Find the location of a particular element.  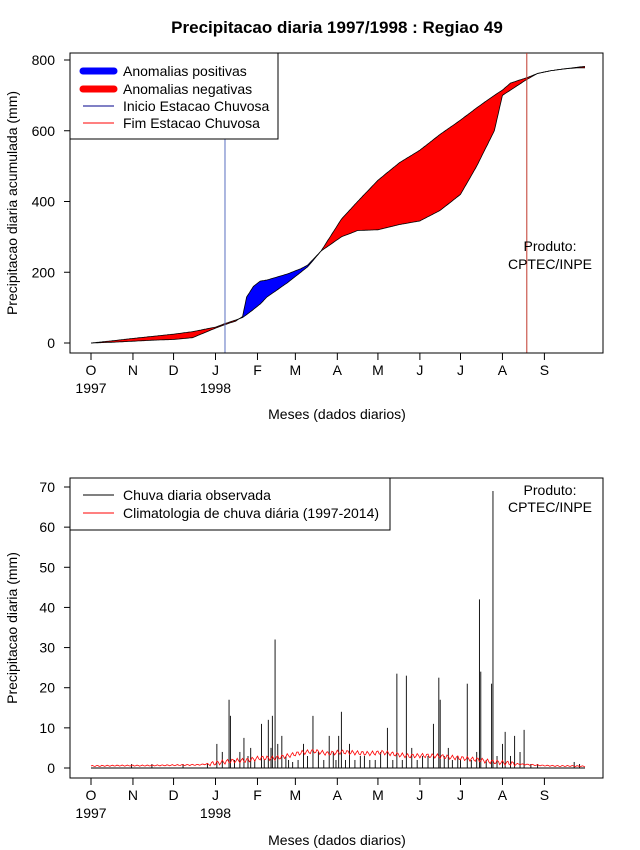

y-tick-label: 50 is located at coordinates (47, 567).